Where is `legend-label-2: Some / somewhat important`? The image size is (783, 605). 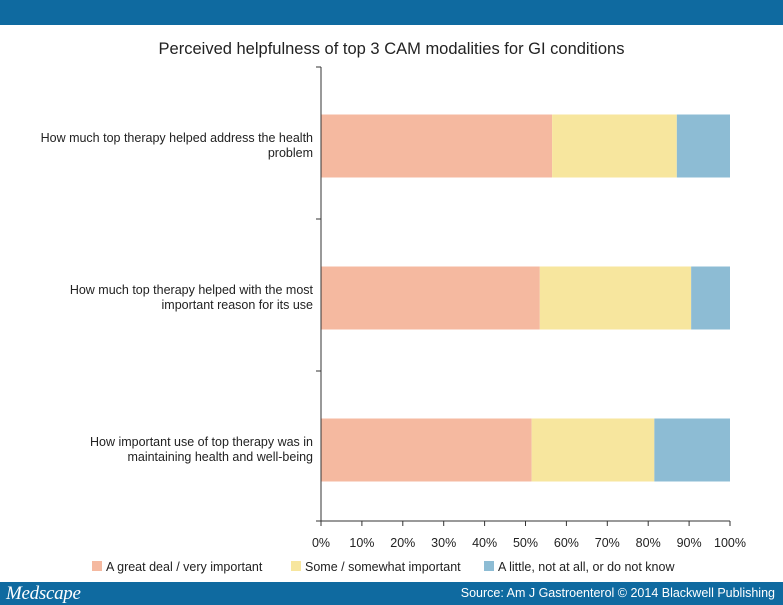
legend-label-2: Some / somewhat important is located at coordinates (383, 567).